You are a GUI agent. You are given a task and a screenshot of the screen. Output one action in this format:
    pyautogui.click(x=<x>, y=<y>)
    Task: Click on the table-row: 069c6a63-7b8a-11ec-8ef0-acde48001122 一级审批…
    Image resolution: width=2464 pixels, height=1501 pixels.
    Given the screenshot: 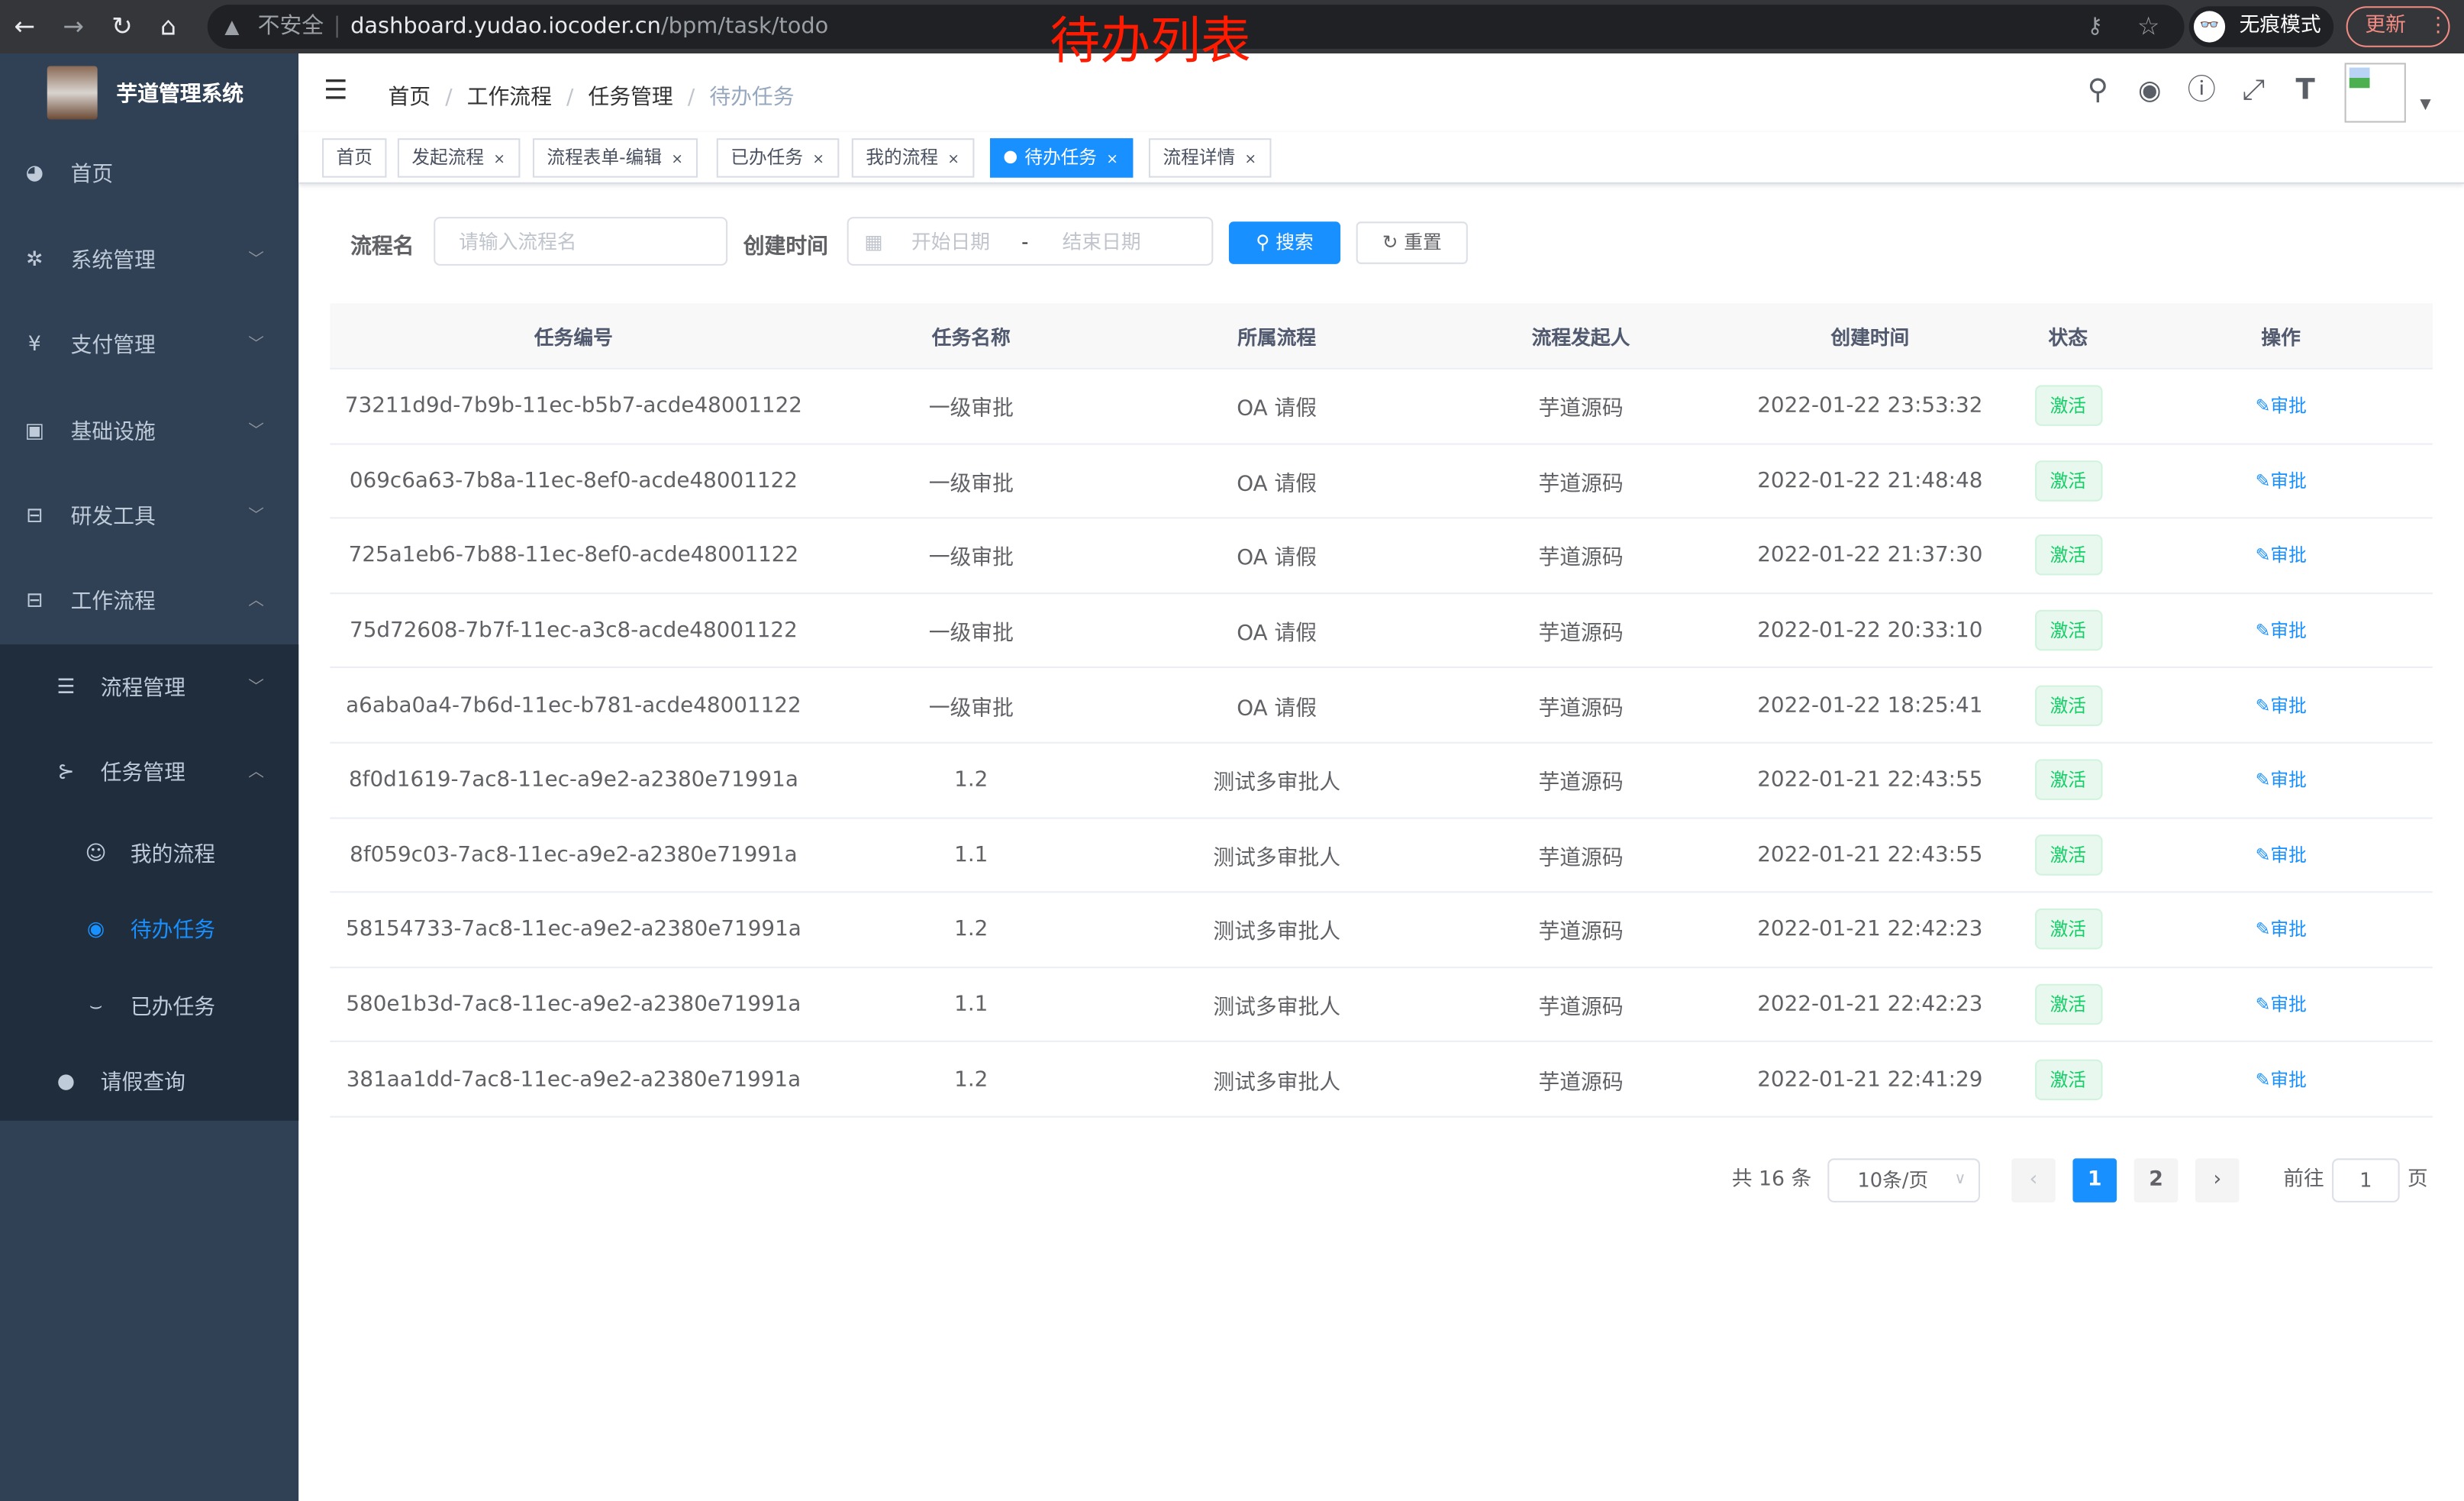 What is the action you would take?
    pyautogui.click(x=1382, y=481)
    